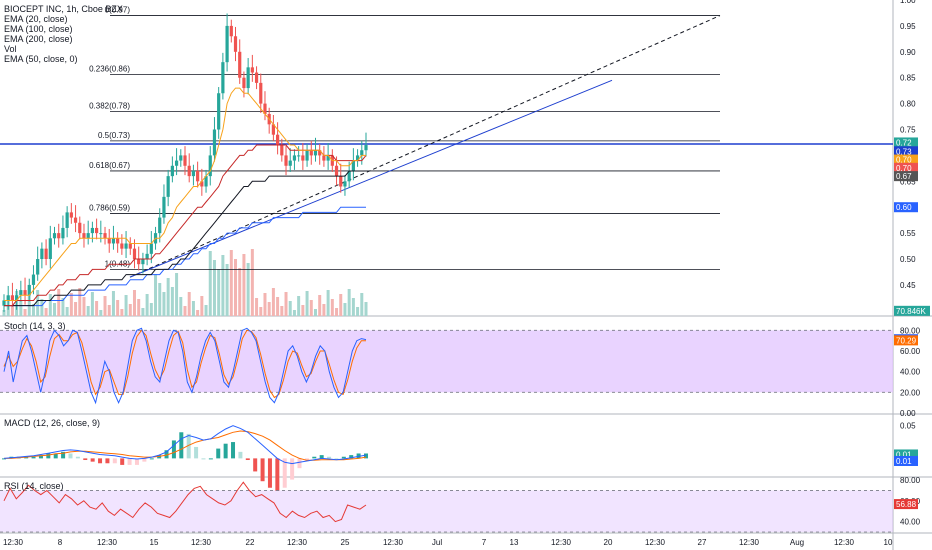  I want to click on price-tick-label: 1.00, so click(908, 2).